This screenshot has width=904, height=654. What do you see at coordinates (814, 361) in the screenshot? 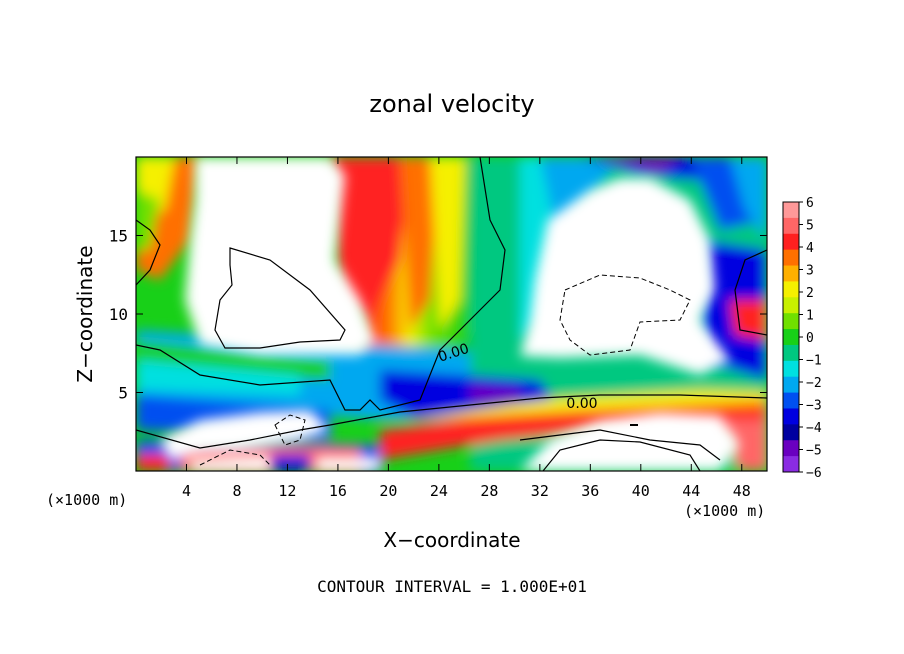
I see `colorbar-tick-label: −1` at bounding box center [814, 361].